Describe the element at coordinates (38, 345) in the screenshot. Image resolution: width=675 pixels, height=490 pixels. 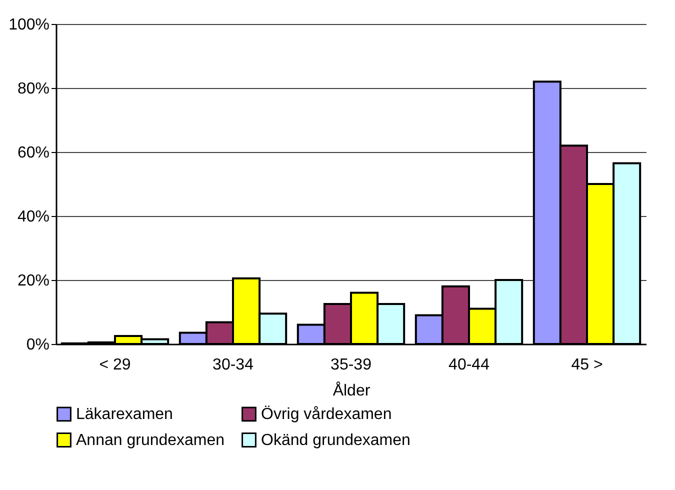
I see `y-tick-label: 0%` at that location.